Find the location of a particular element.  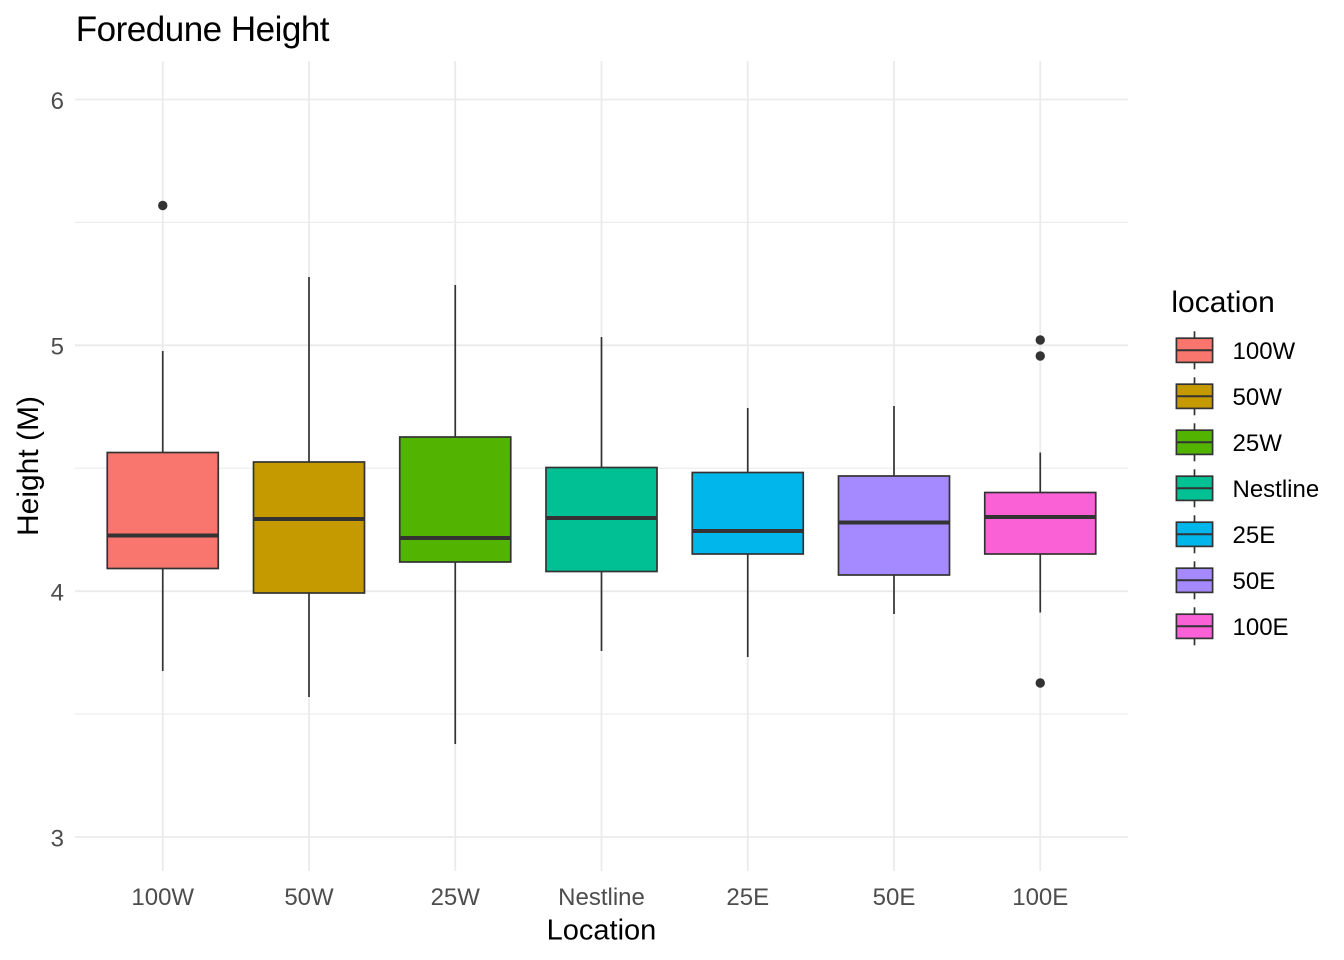

svg-text: Foredune Height is located at coordinates (203, 29).